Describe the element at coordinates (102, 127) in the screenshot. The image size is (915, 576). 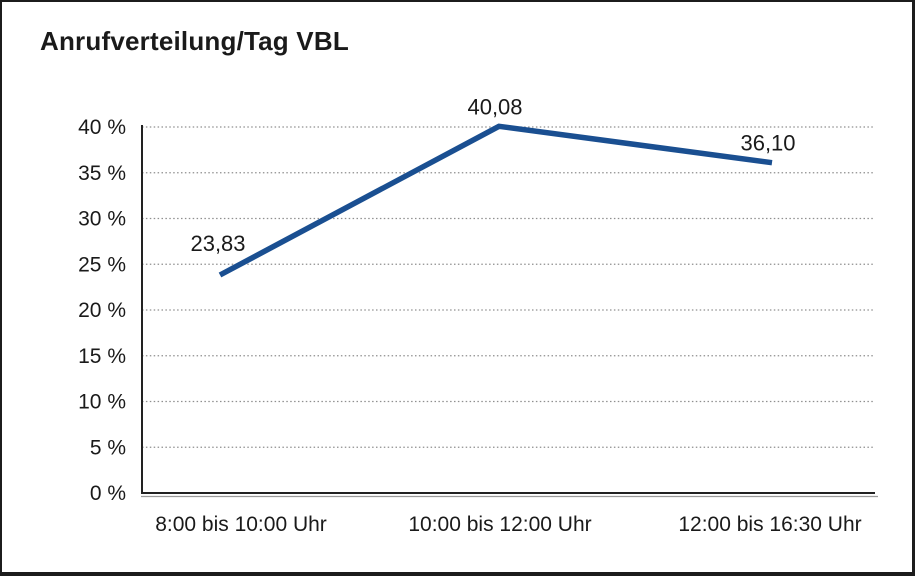
I see `y-tick-label: 40 %` at that location.